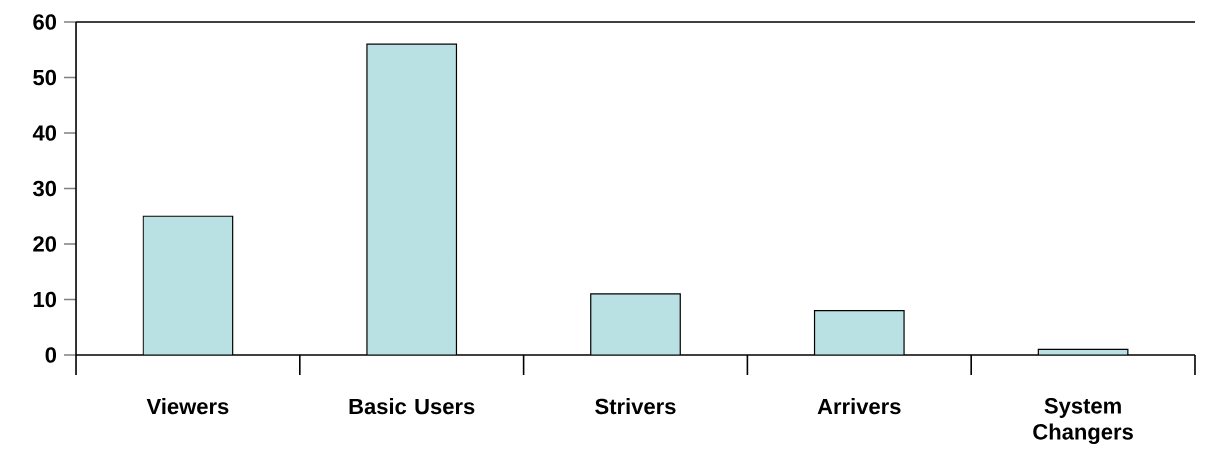  What do you see at coordinates (44, 188) in the screenshot?
I see `y-tick-label: 30` at bounding box center [44, 188].